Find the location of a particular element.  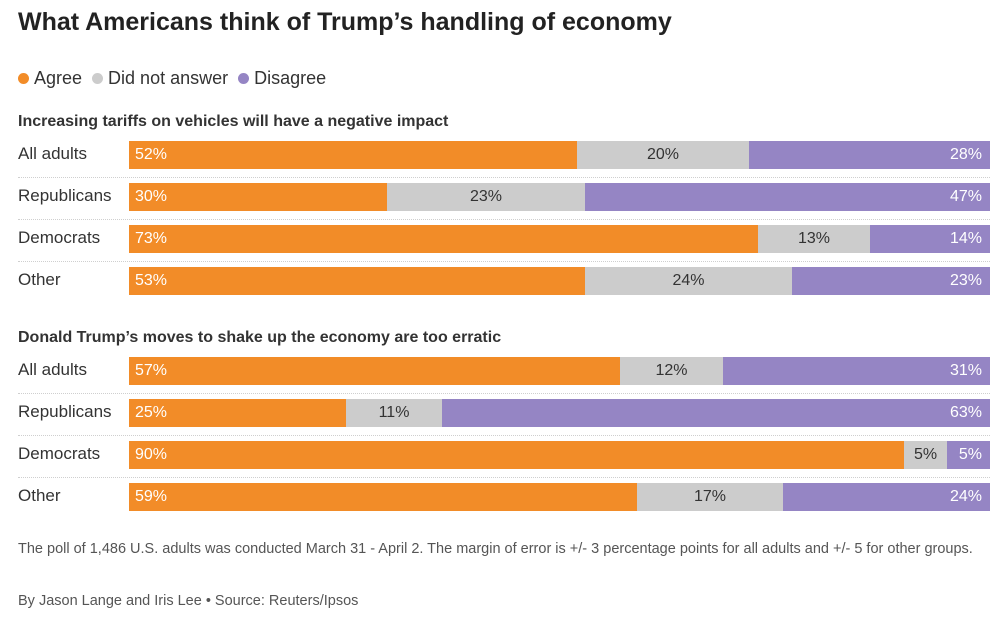

stacked-bar: 90% 5% 5% is located at coordinates (559, 455).